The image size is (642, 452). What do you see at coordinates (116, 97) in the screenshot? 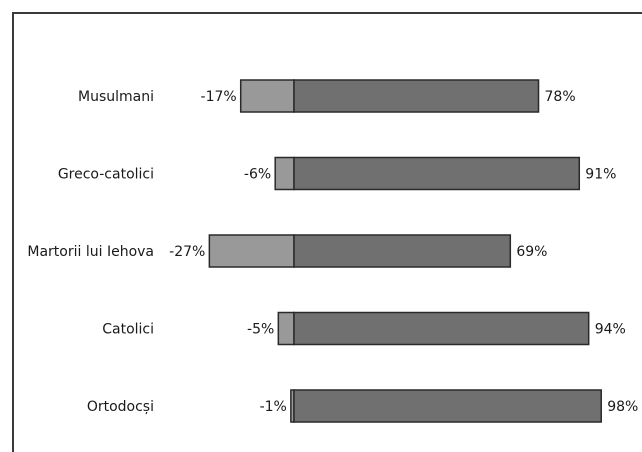
I see `category-label: Musulmani` at bounding box center [116, 97].